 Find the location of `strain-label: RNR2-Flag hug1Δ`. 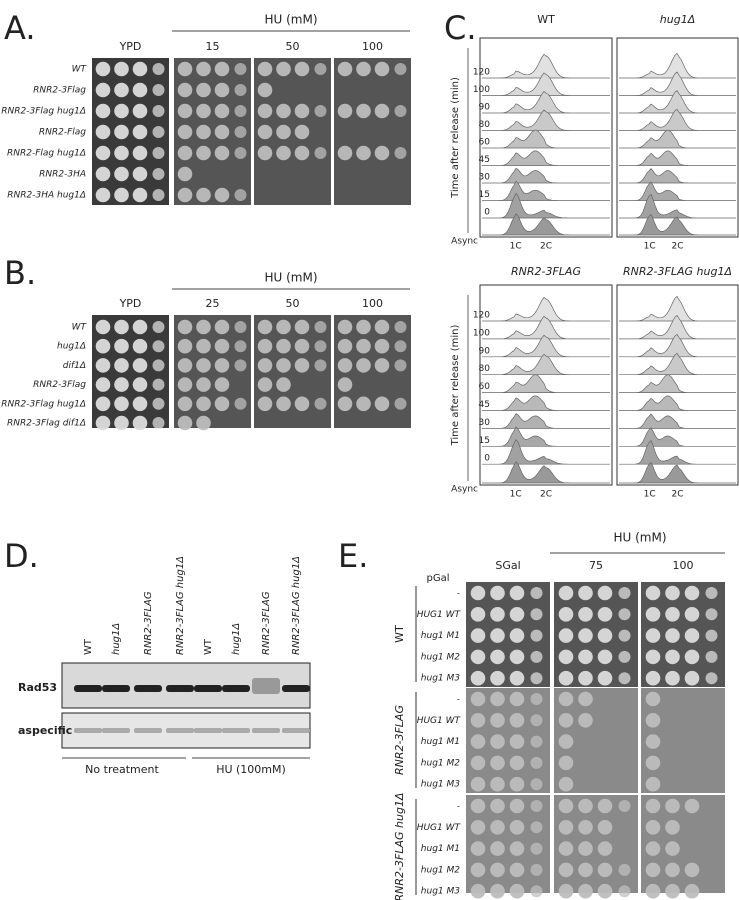

strain-label: RNR2-Flag hug1Δ is located at coordinates (46, 154).